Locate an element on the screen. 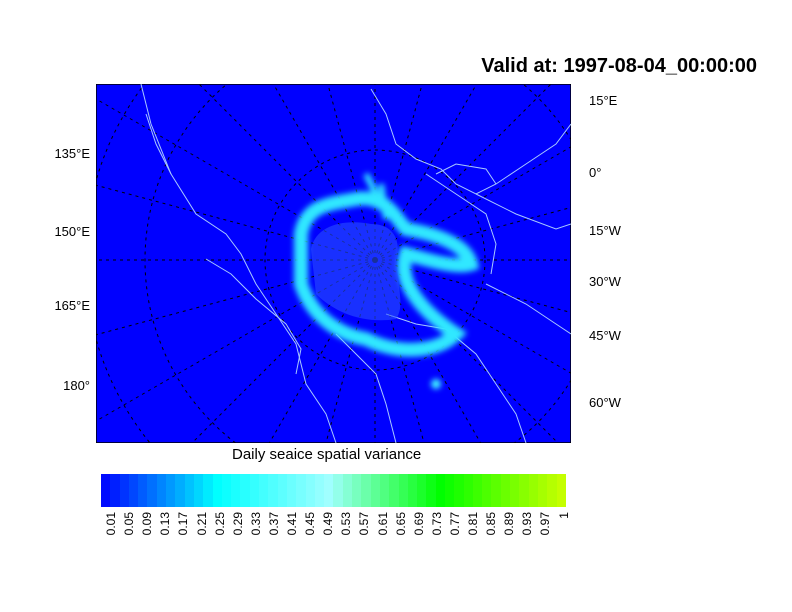 This screenshot has width=792, height=612. plot-title: Valid at: 1997-08-04_00:00:00 is located at coordinates (619, 66).